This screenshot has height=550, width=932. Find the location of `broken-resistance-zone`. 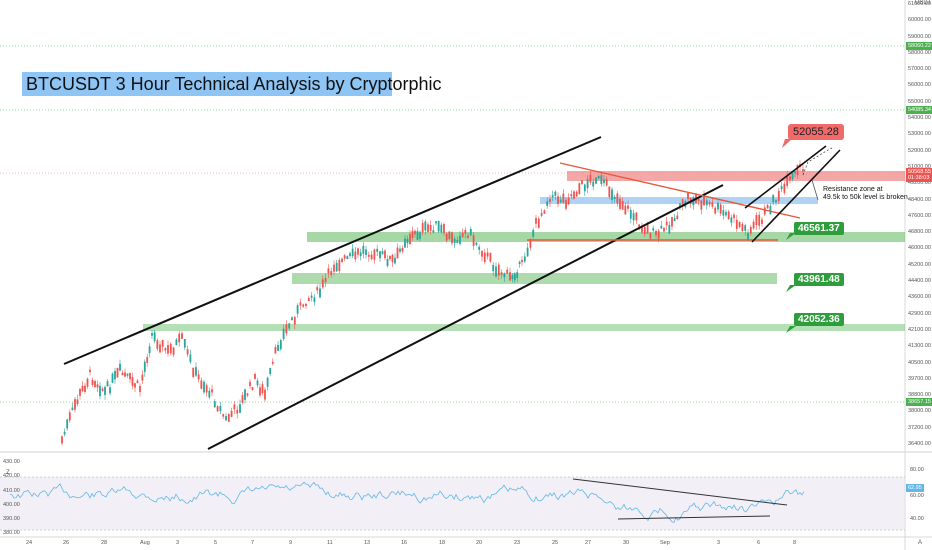

broken-resistance-zone is located at coordinates (679, 200).